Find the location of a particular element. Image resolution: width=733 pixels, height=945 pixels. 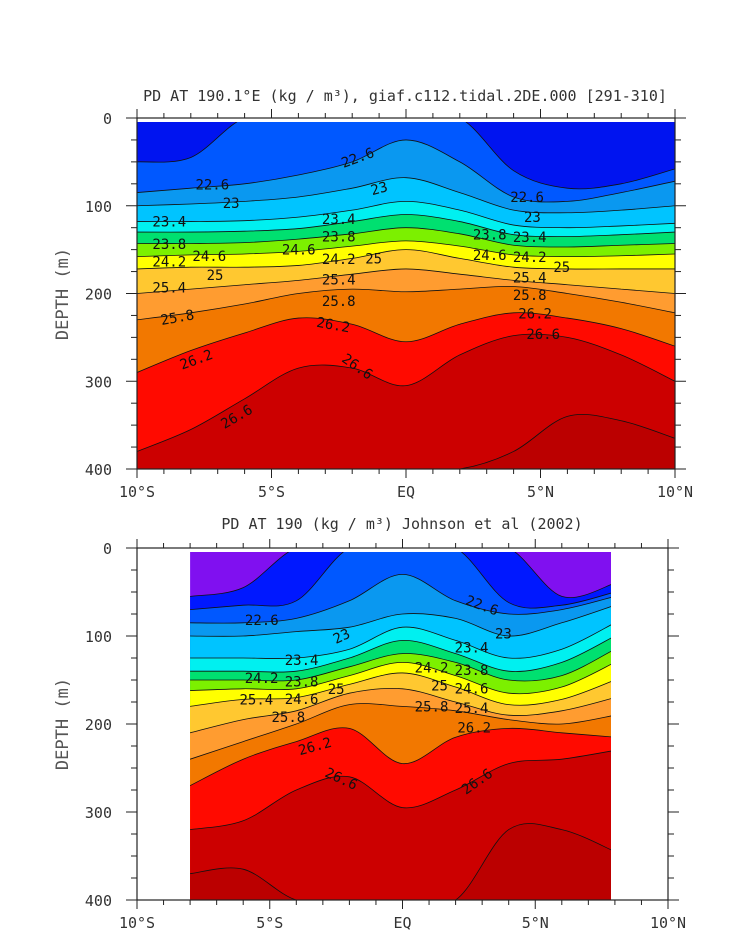

bottom-panel-title: PD AT 190 (kg / m³) Johnson et al (2002) is located at coordinates (401, 524).